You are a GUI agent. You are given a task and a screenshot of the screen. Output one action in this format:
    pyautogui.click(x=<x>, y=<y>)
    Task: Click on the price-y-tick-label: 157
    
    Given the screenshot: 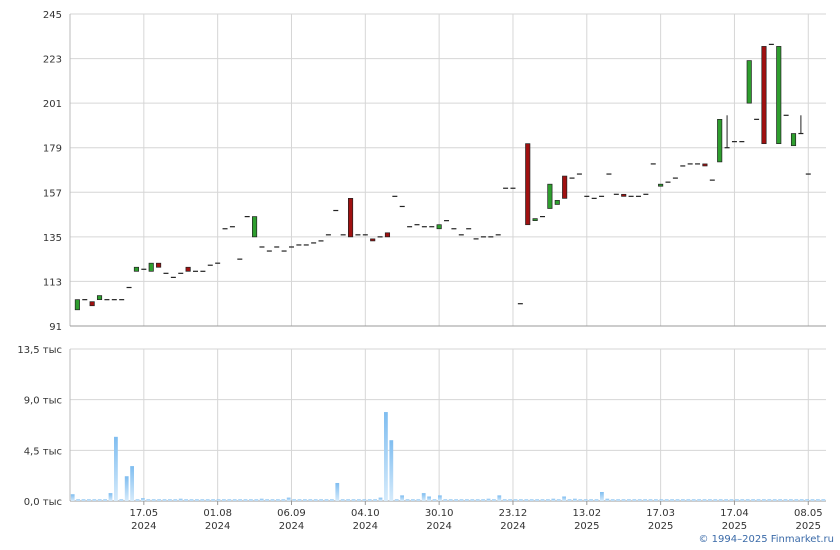 What is the action you would take?
    pyautogui.click(x=52, y=193)
    